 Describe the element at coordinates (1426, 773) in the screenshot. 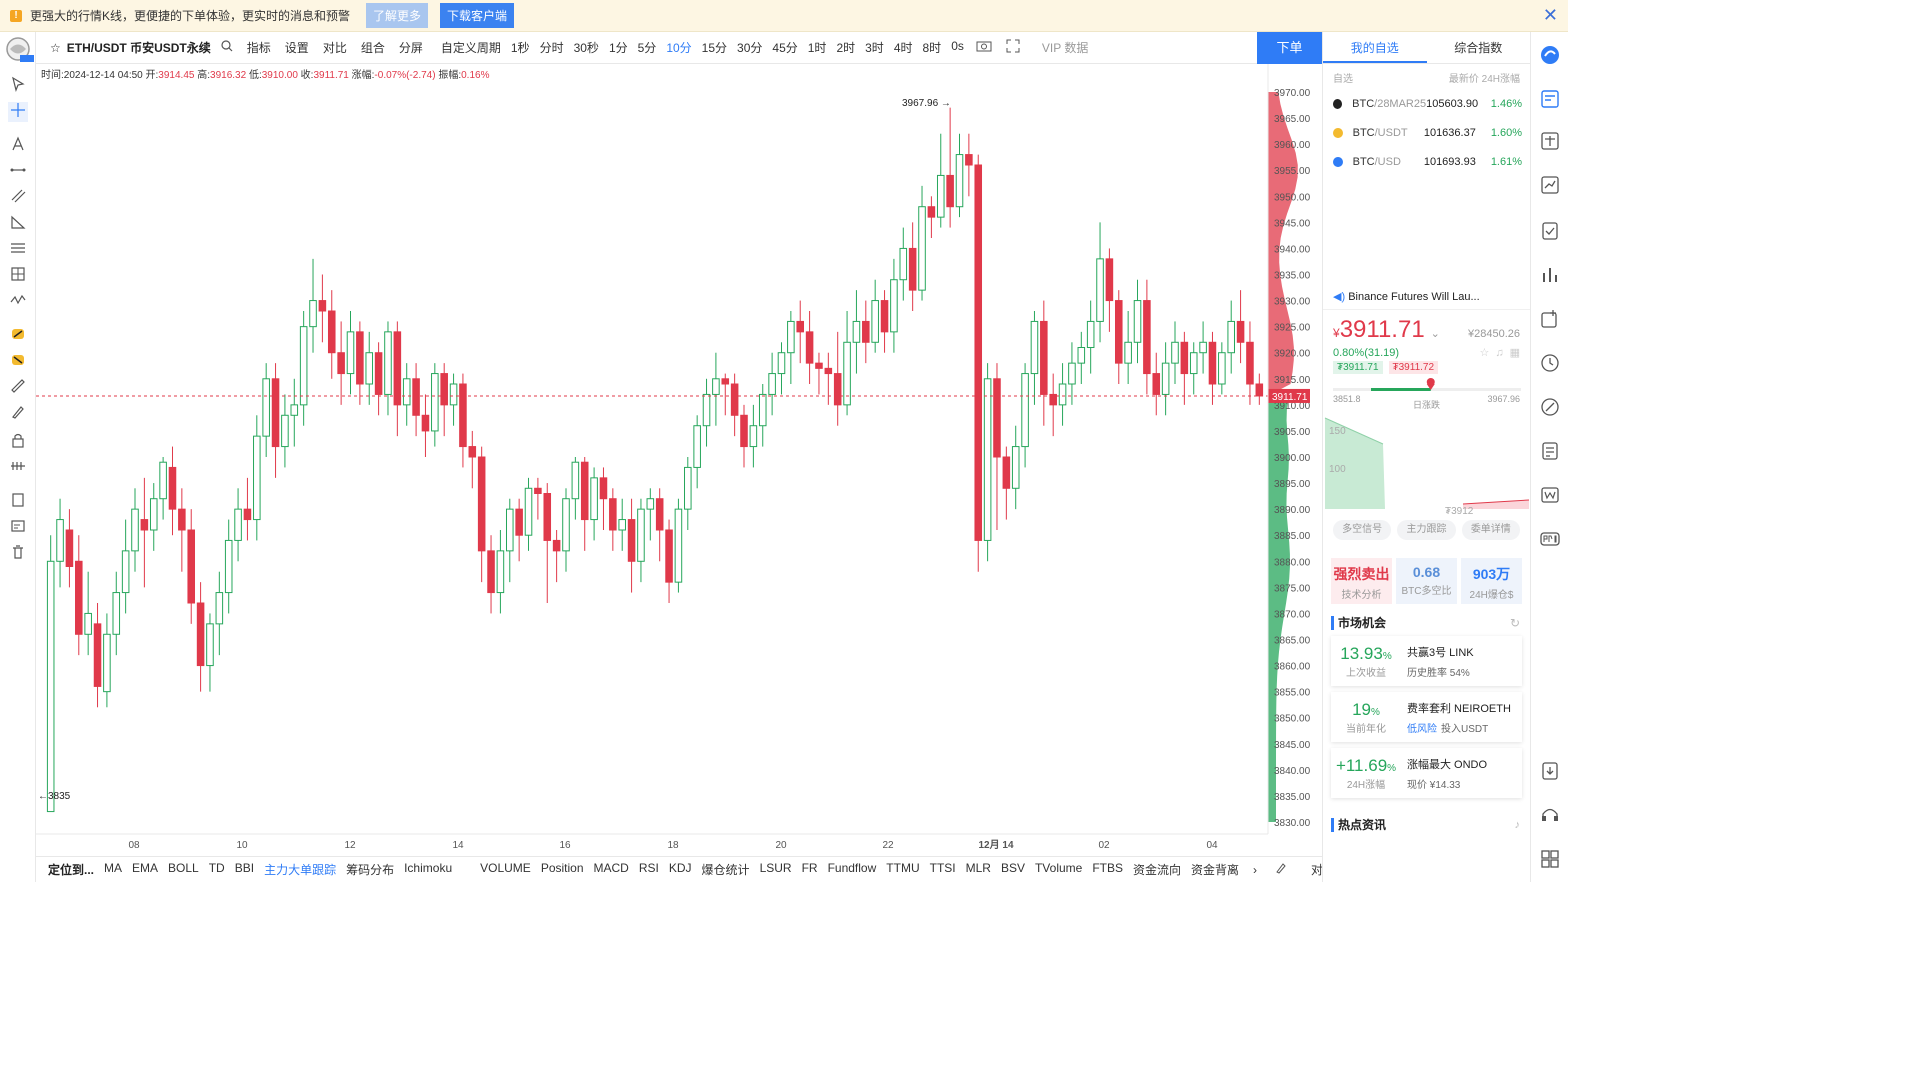

I see `opportunity-card: +11.69% 24H涨幅 涨幅最大 ONDO 现价 ¥14.33` at that location.